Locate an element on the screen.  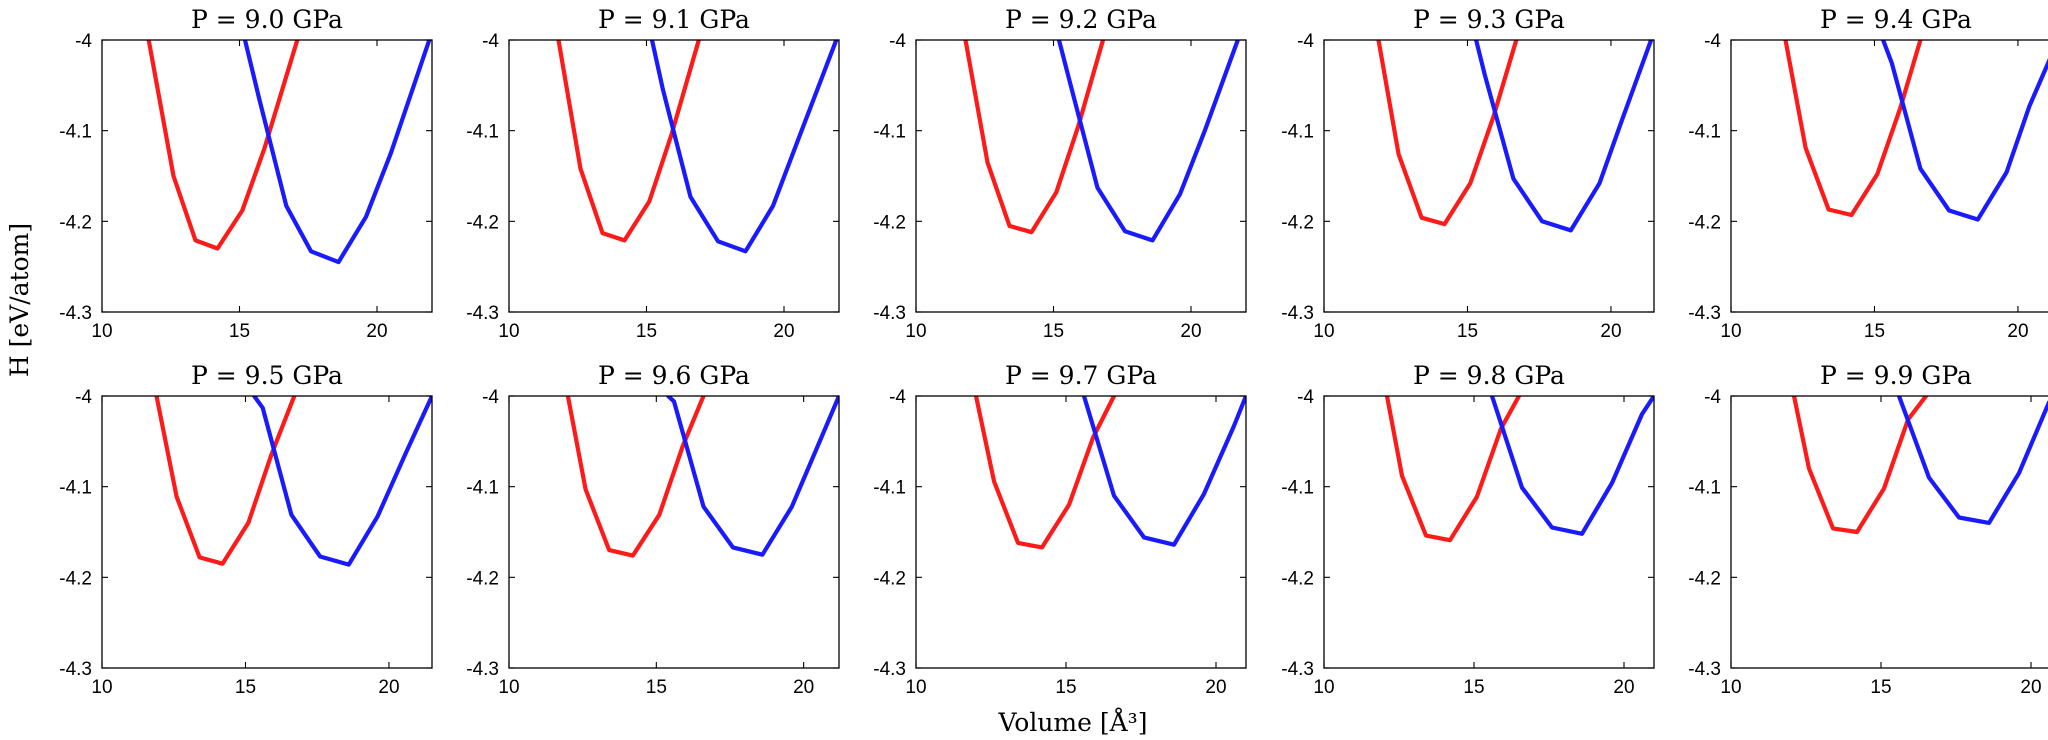
chart-panel: P = 9.2 GPa 10 15 20 -4 -4.1 -4.2 -4.3 is located at coordinates (1060, 173).